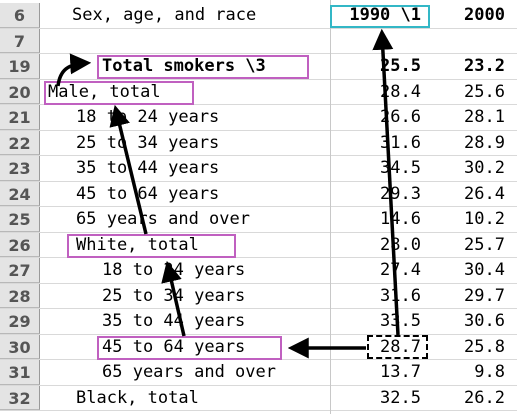 The image size is (517, 414). Describe the element at coordinates (20, 117) in the screenshot. I see `row-number: 21` at that location.